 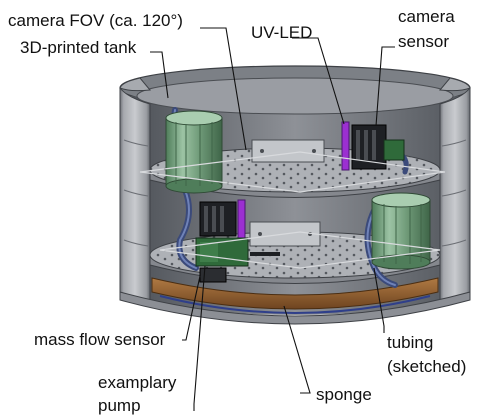 What do you see at coordinates (292, 172) in the screenshot?
I see `camera-fov-upper` at bounding box center [292, 172].